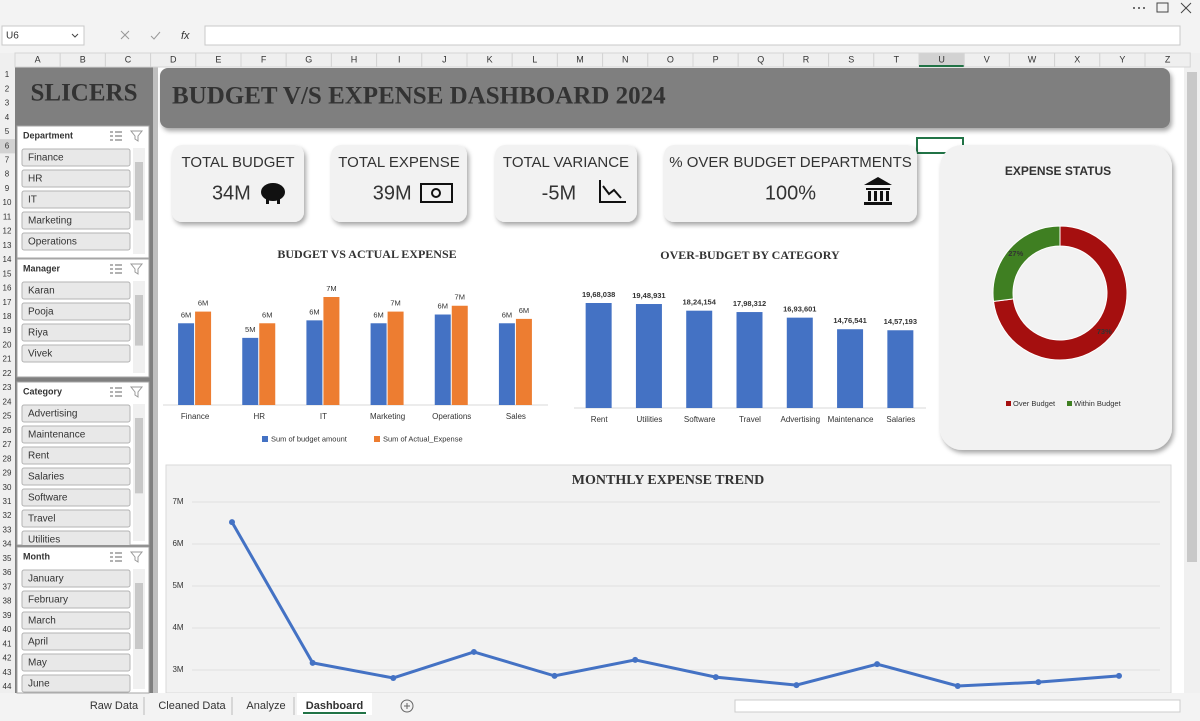  What do you see at coordinates (957, 706) in the screenshot?
I see `horizontal-scrollbar` at bounding box center [957, 706].